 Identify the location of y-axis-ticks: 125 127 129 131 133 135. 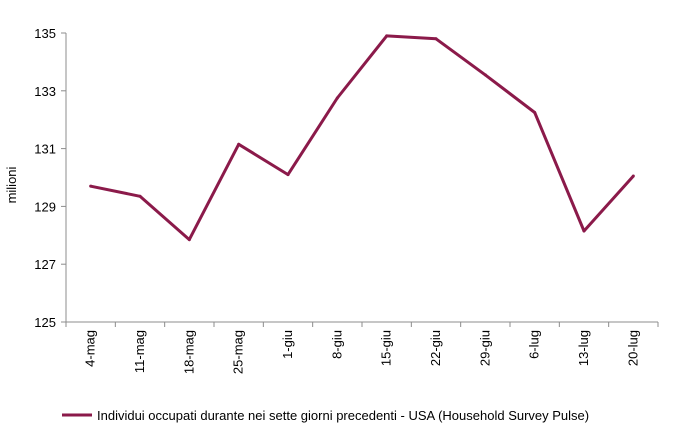
(50, 178).